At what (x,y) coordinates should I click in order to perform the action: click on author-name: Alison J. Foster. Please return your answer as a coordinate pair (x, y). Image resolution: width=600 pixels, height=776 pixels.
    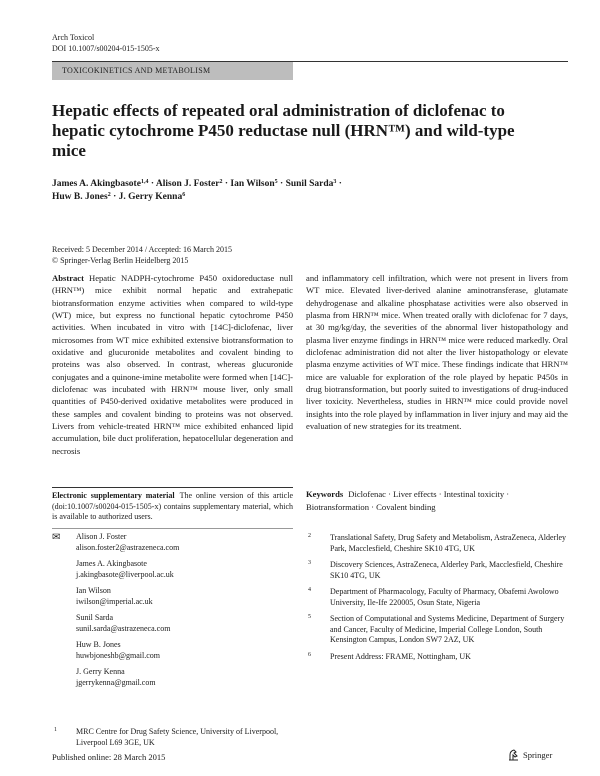
    Looking at the image, I should click on (187, 184).